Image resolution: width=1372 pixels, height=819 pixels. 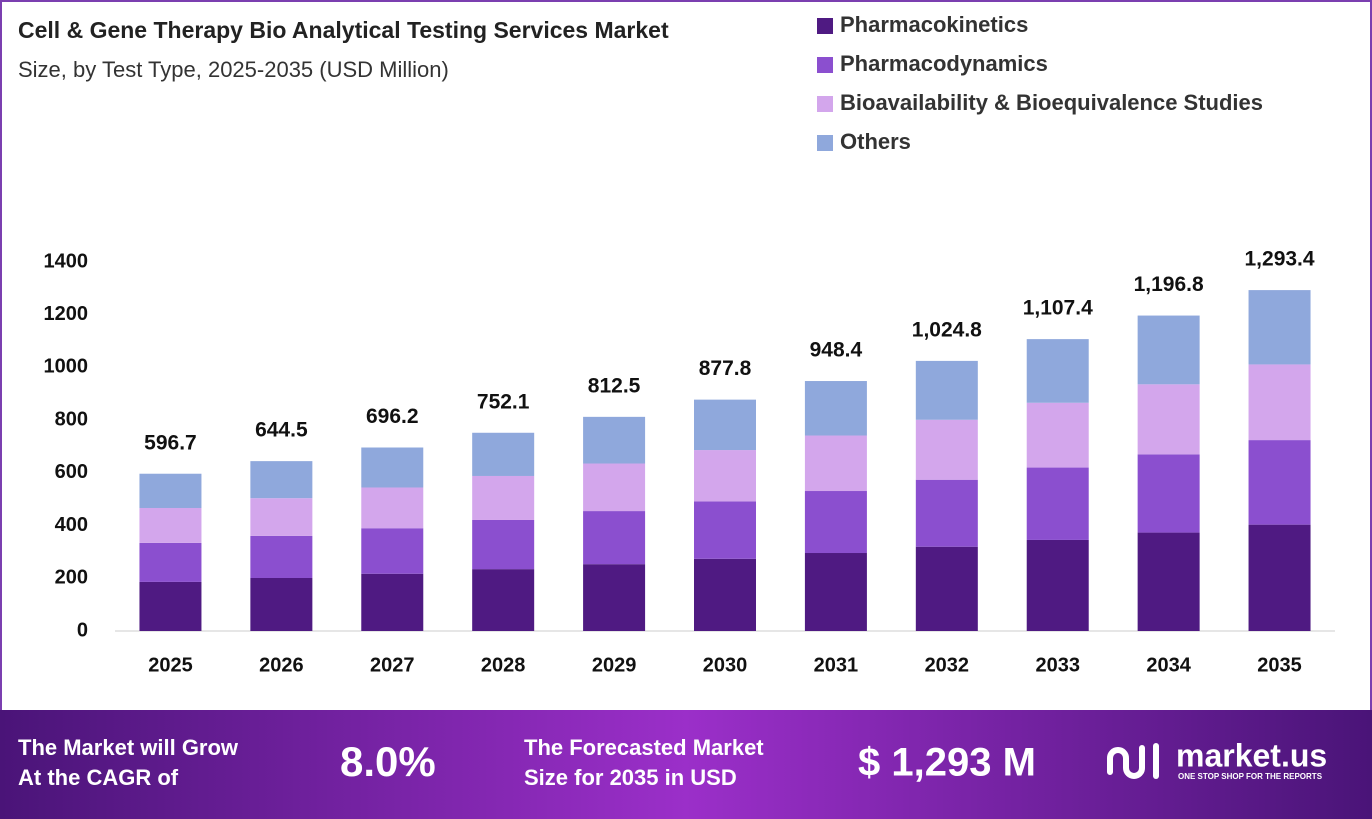 I want to click on y-tick-label: 400, so click(x=71, y=525).